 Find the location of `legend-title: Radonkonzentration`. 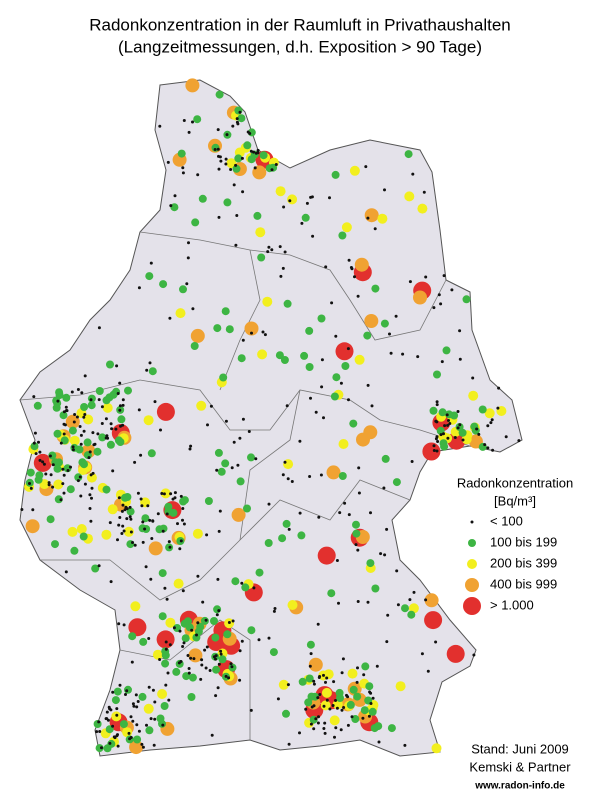

legend-title: Radonkonzentration is located at coordinates (515, 482).